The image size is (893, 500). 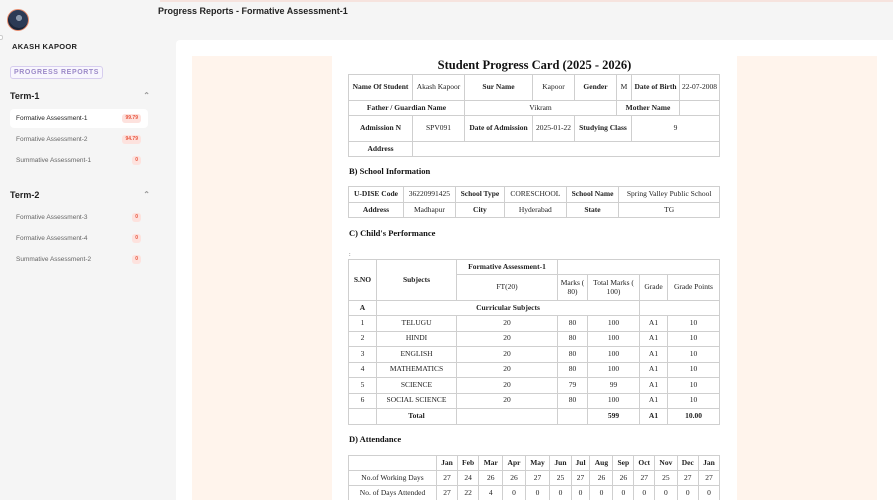 I want to click on sidebar-item-formative-assessment-4: Formative Assessment-4 0, so click(x=79, y=238).